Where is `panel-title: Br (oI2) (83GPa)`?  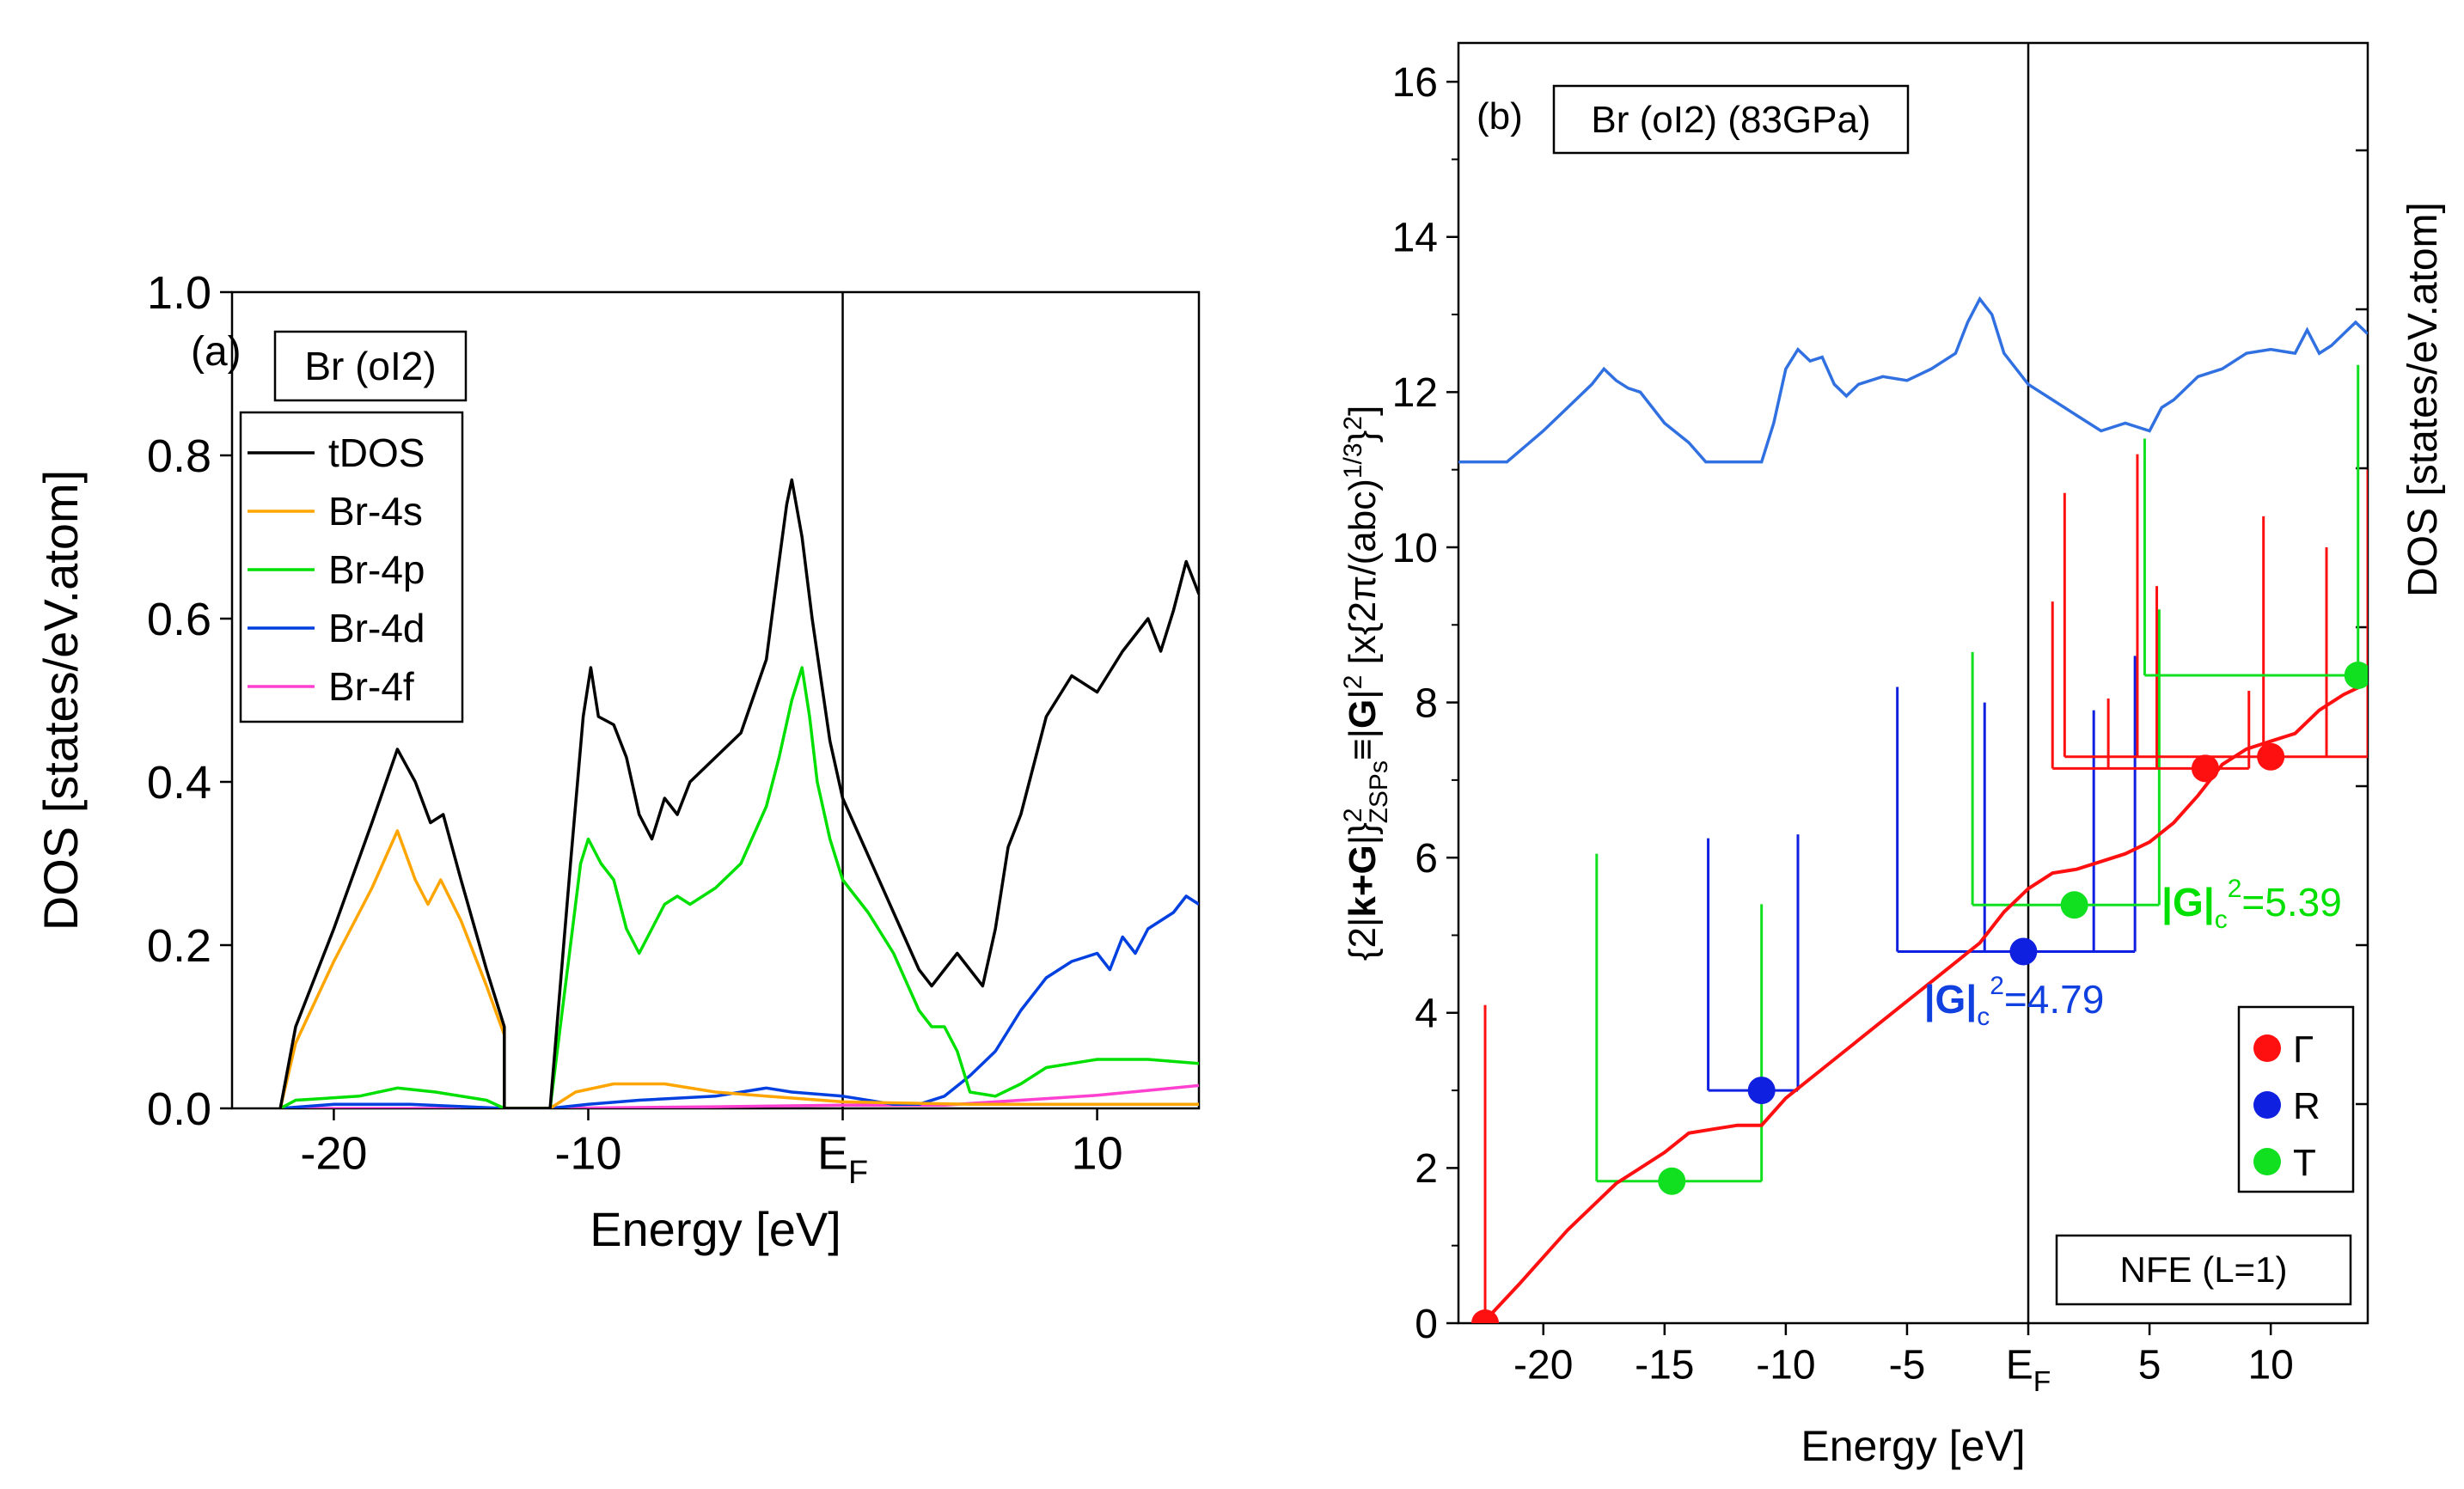 panel-title: Br (oI2) (83GPa) is located at coordinates (1730, 120).